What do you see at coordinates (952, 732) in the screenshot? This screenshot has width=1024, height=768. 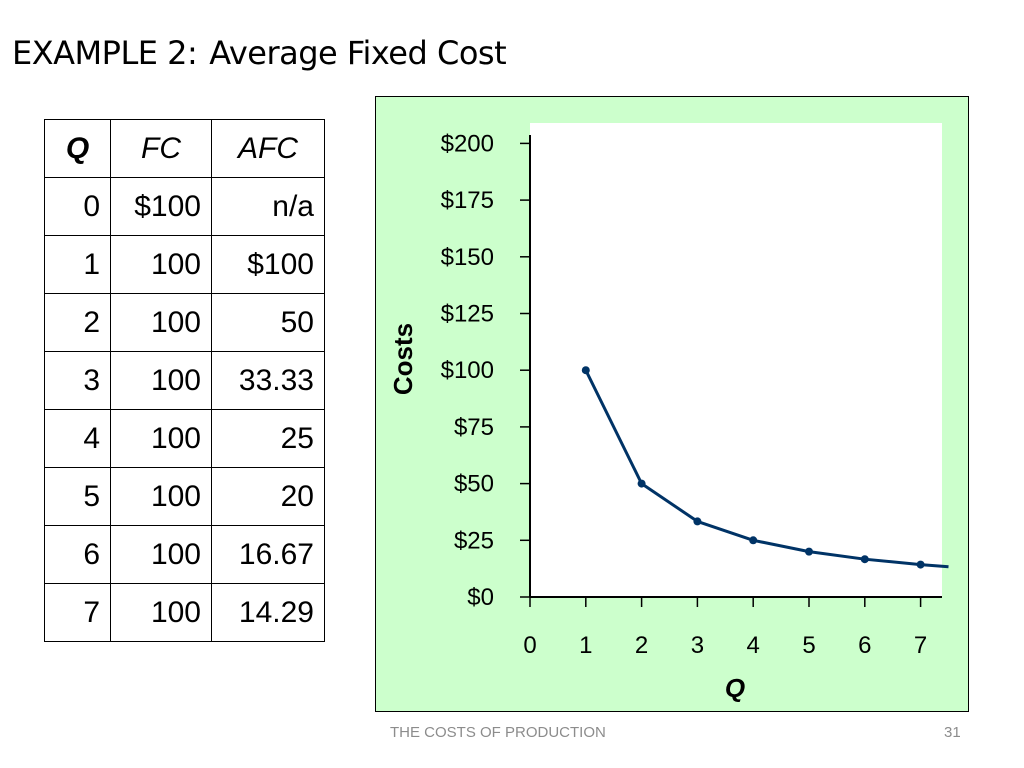 I see `page-number: 31` at bounding box center [952, 732].